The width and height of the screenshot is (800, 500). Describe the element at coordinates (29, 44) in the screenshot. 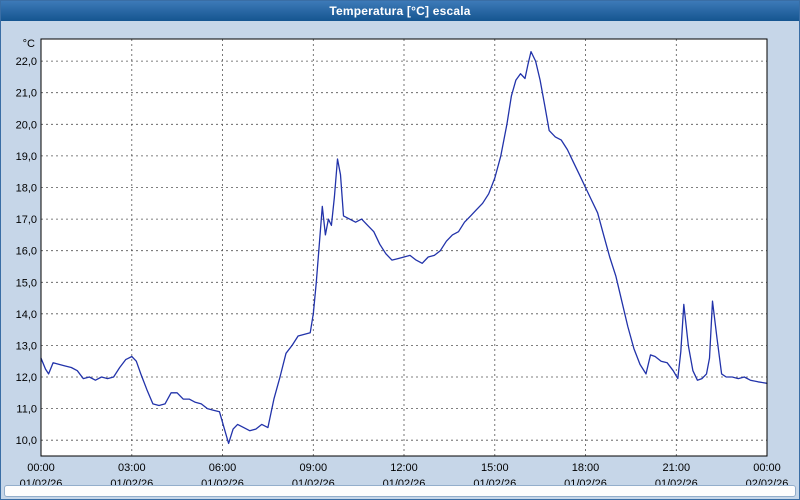

I see `svg-text: °C` at that location.